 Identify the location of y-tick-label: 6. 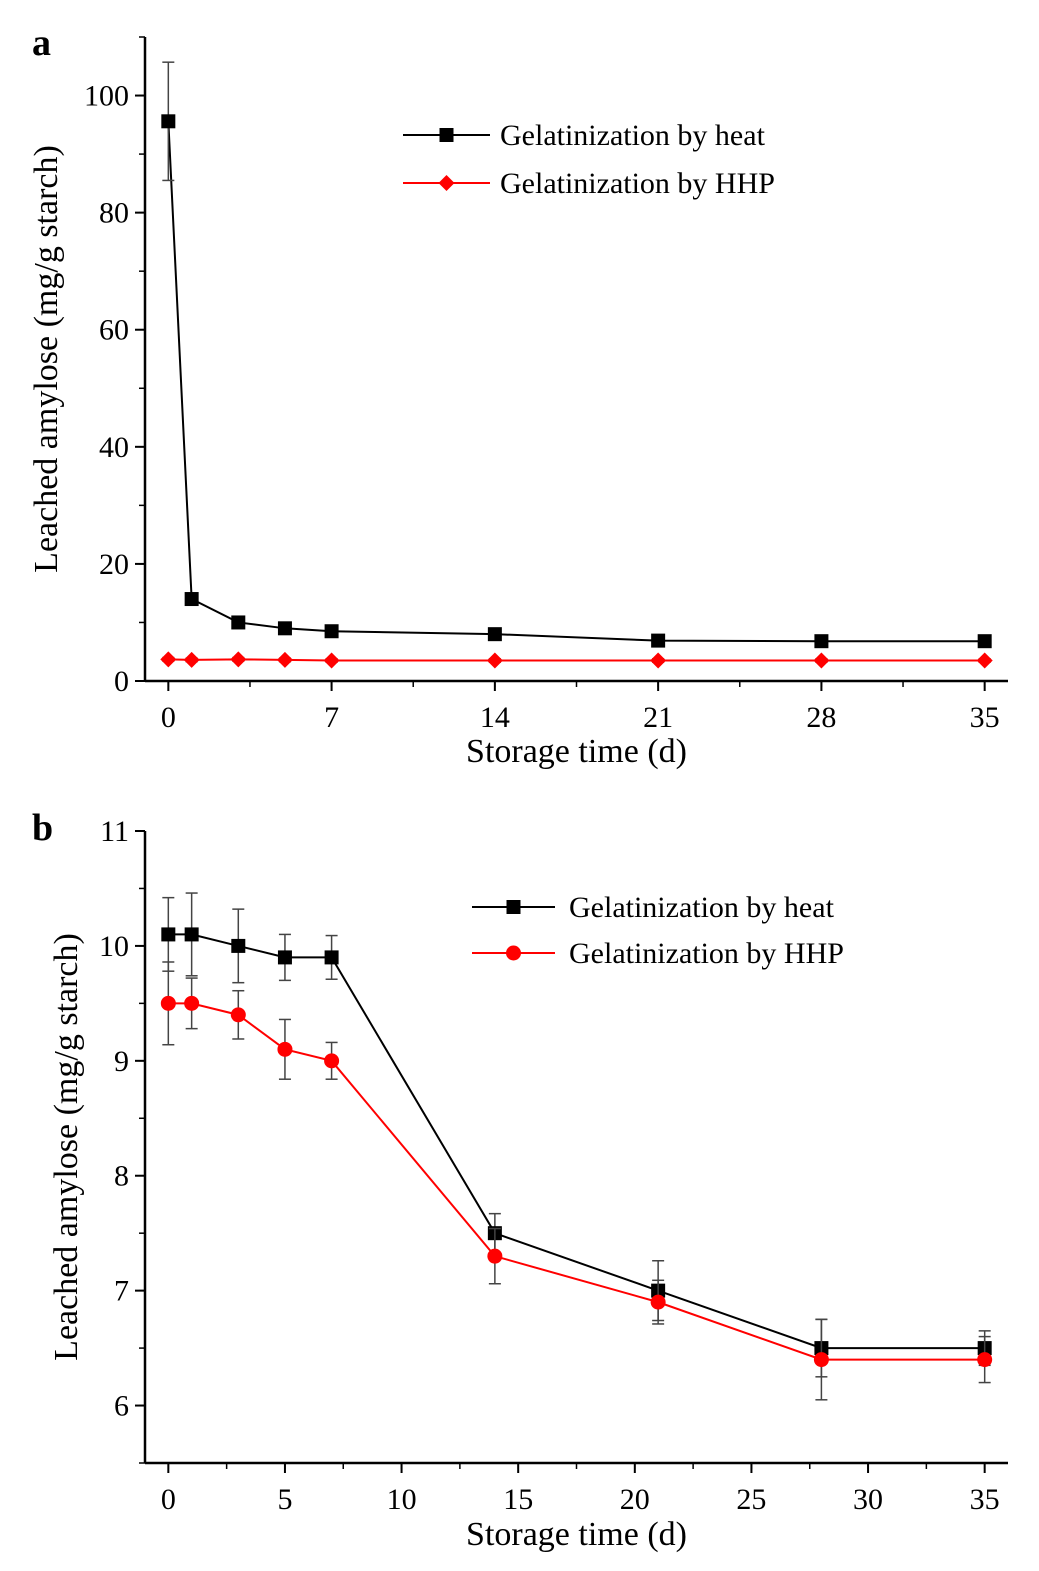
(121, 1406).